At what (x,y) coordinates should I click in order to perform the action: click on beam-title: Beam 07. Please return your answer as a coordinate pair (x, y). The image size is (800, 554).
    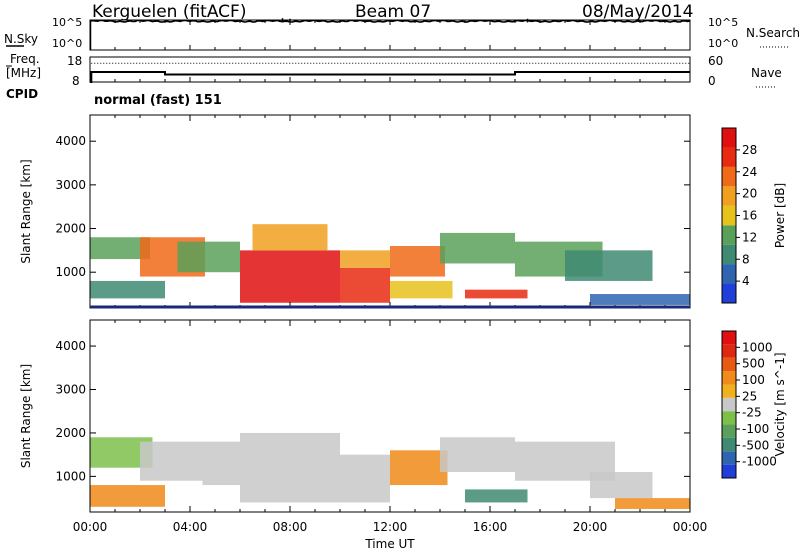
    Looking at the image, I should click on (393, 12).